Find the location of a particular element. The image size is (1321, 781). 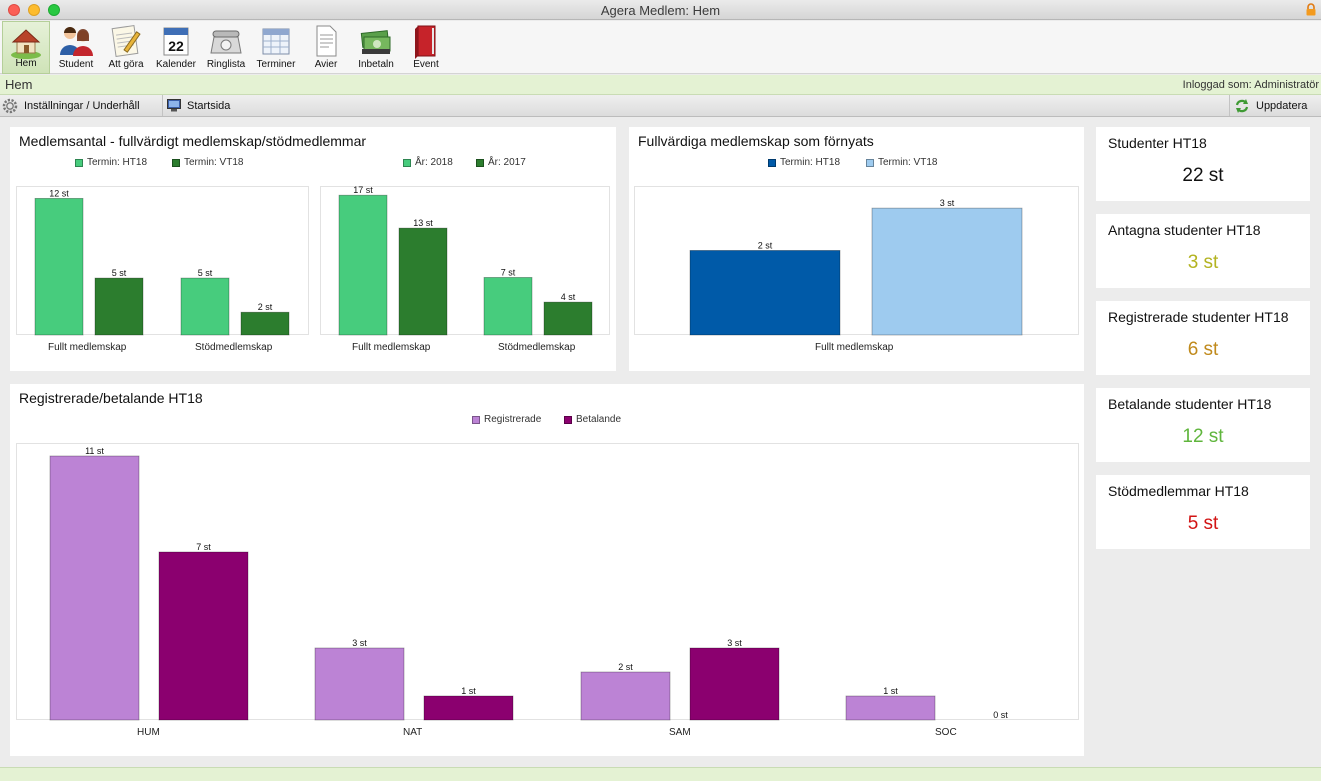

stat-value: 3 st is located at coordinates (1203, 262).